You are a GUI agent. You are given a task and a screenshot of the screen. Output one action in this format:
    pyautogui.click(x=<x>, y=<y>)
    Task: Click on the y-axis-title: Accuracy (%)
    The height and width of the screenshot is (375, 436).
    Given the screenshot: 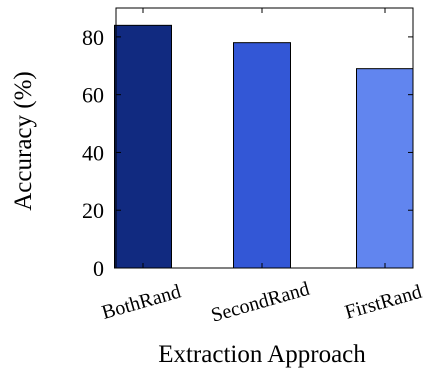 What is the action you would take?
    pyautogui.click(x=23, y=141)
    